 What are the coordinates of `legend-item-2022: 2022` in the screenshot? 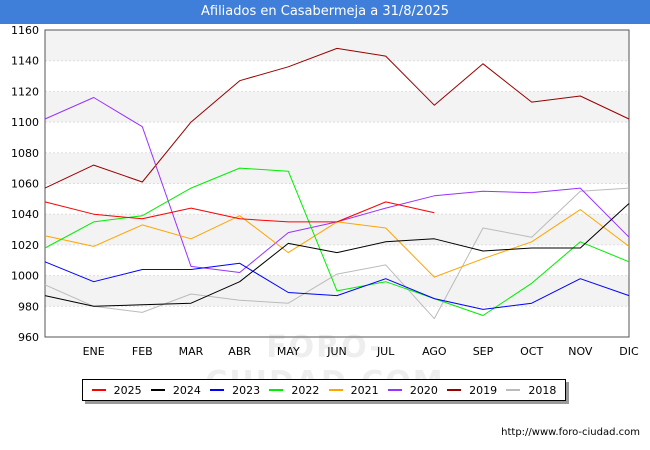 It's located at (294, 390).